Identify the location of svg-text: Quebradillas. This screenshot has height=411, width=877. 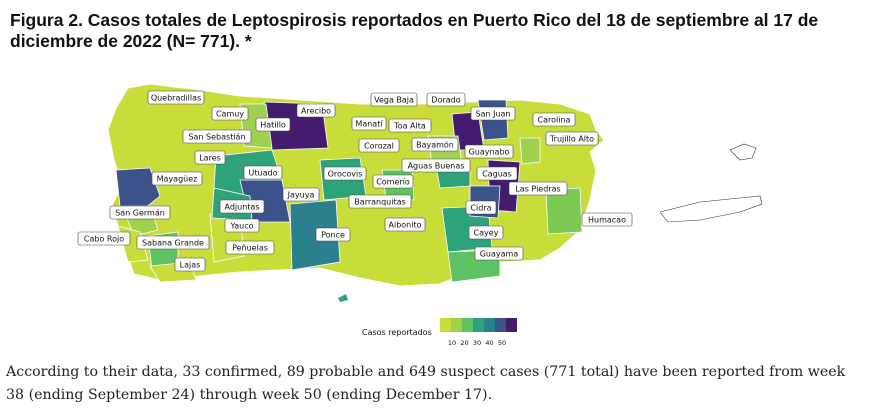
(176, 98).